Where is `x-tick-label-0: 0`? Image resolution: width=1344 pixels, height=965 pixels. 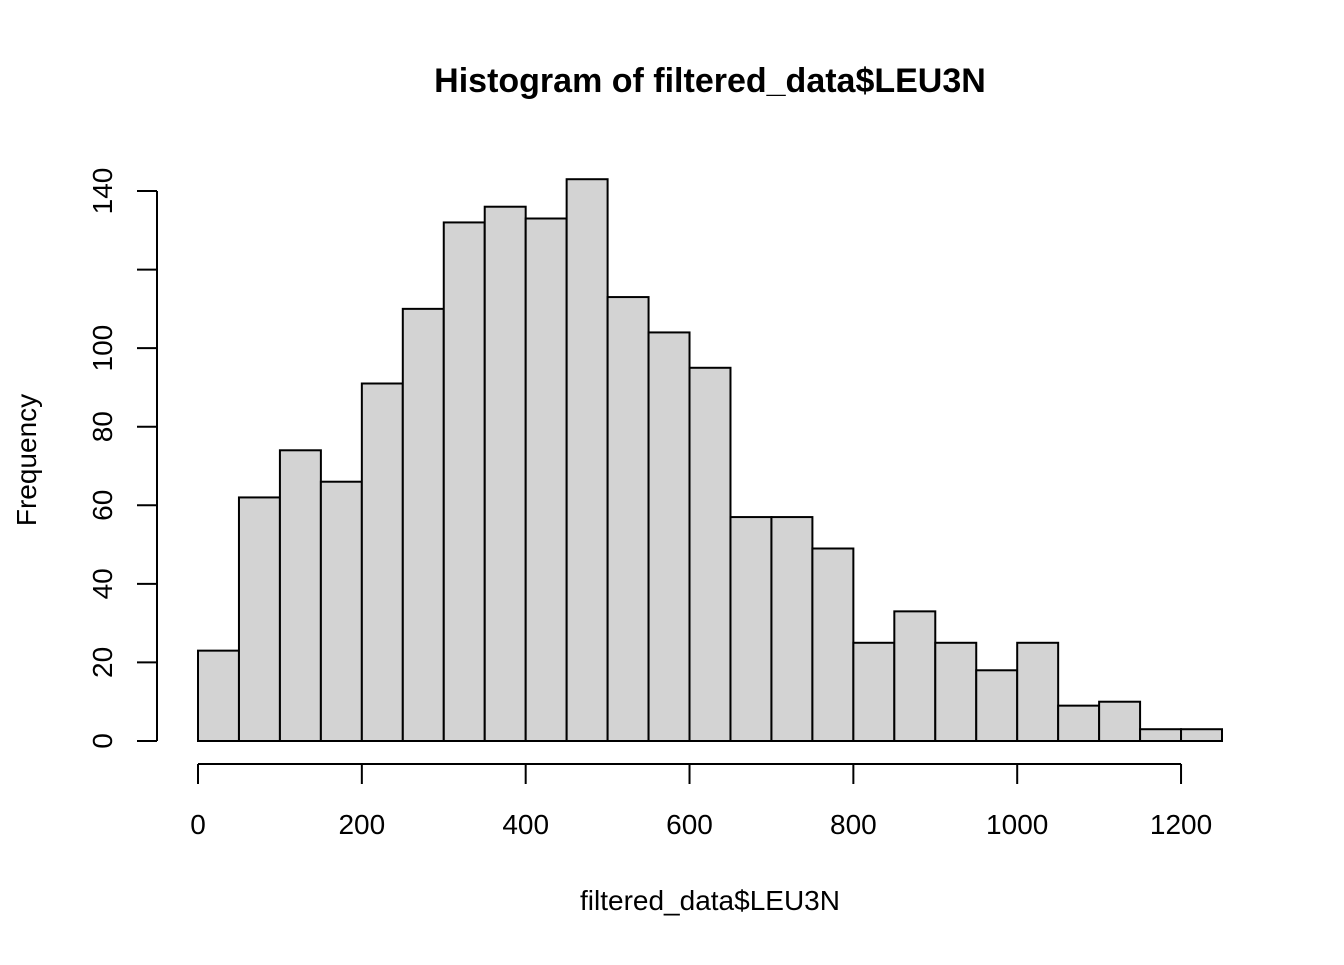 x-tick-label-0: 0 is located at coordinates (198, 824).